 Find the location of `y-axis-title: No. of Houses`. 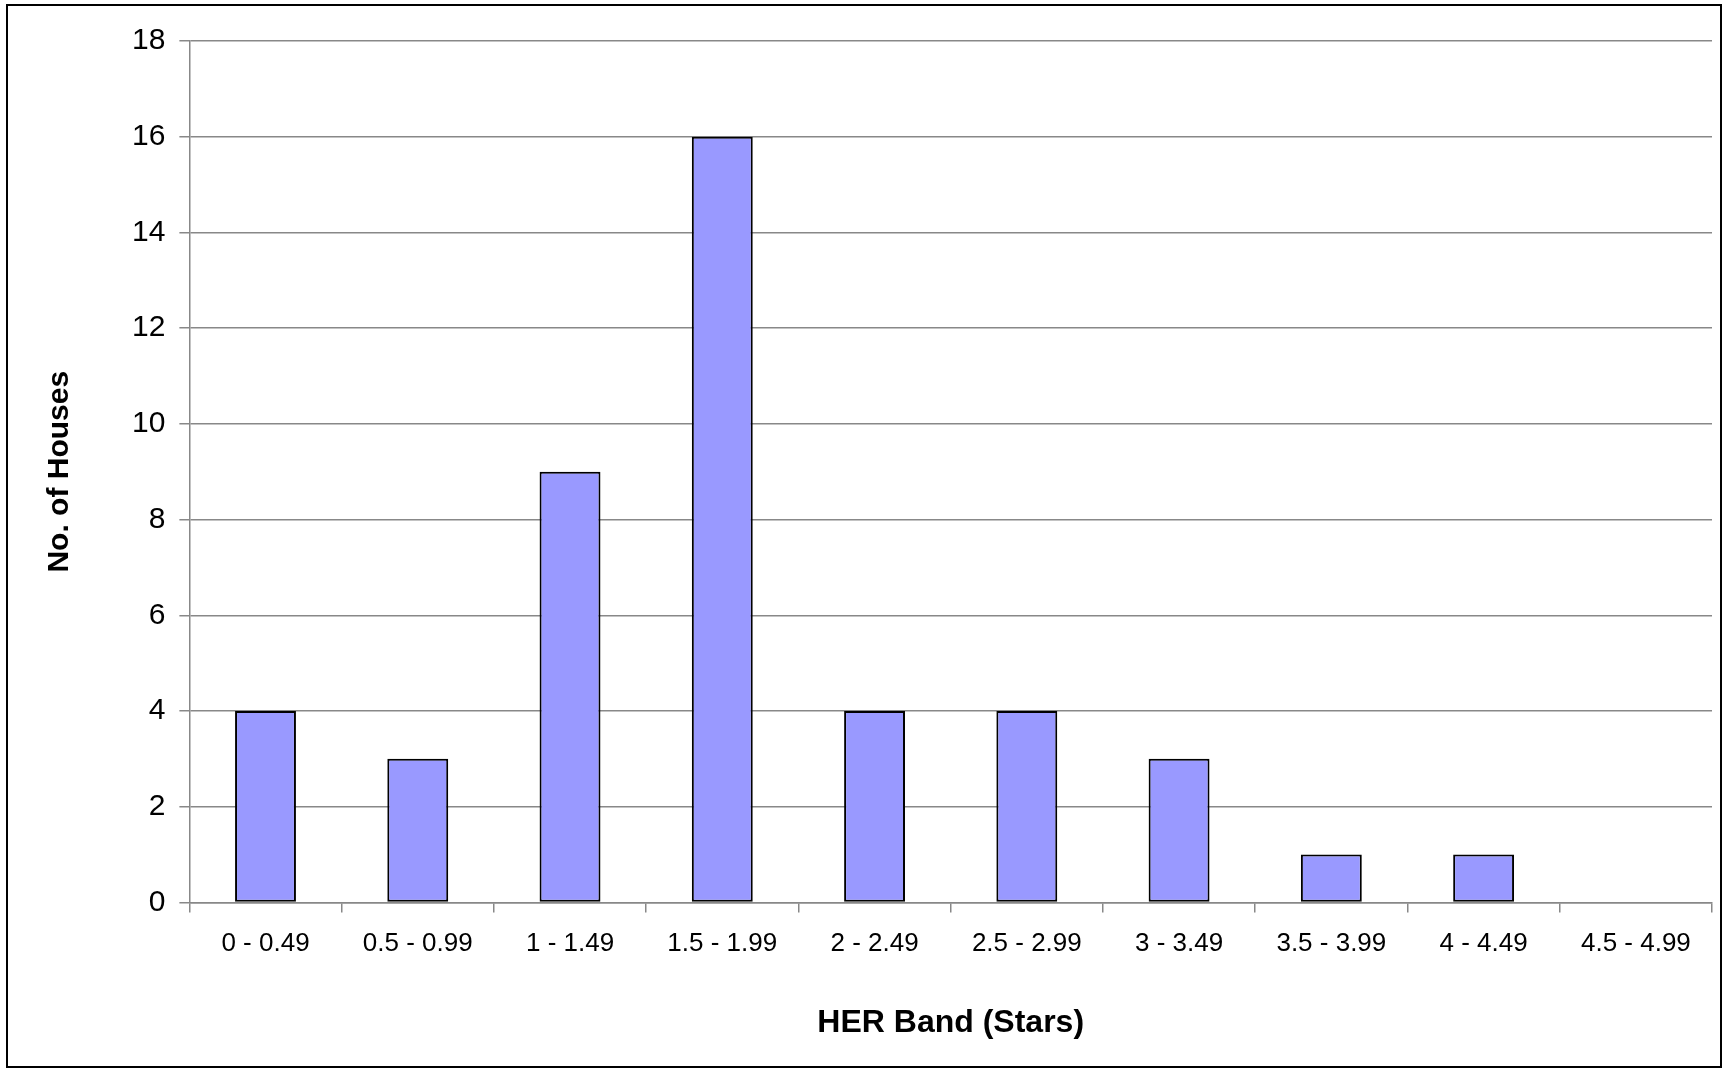

y-axis-title: No. of Houses is located at coordinates (58, 471).